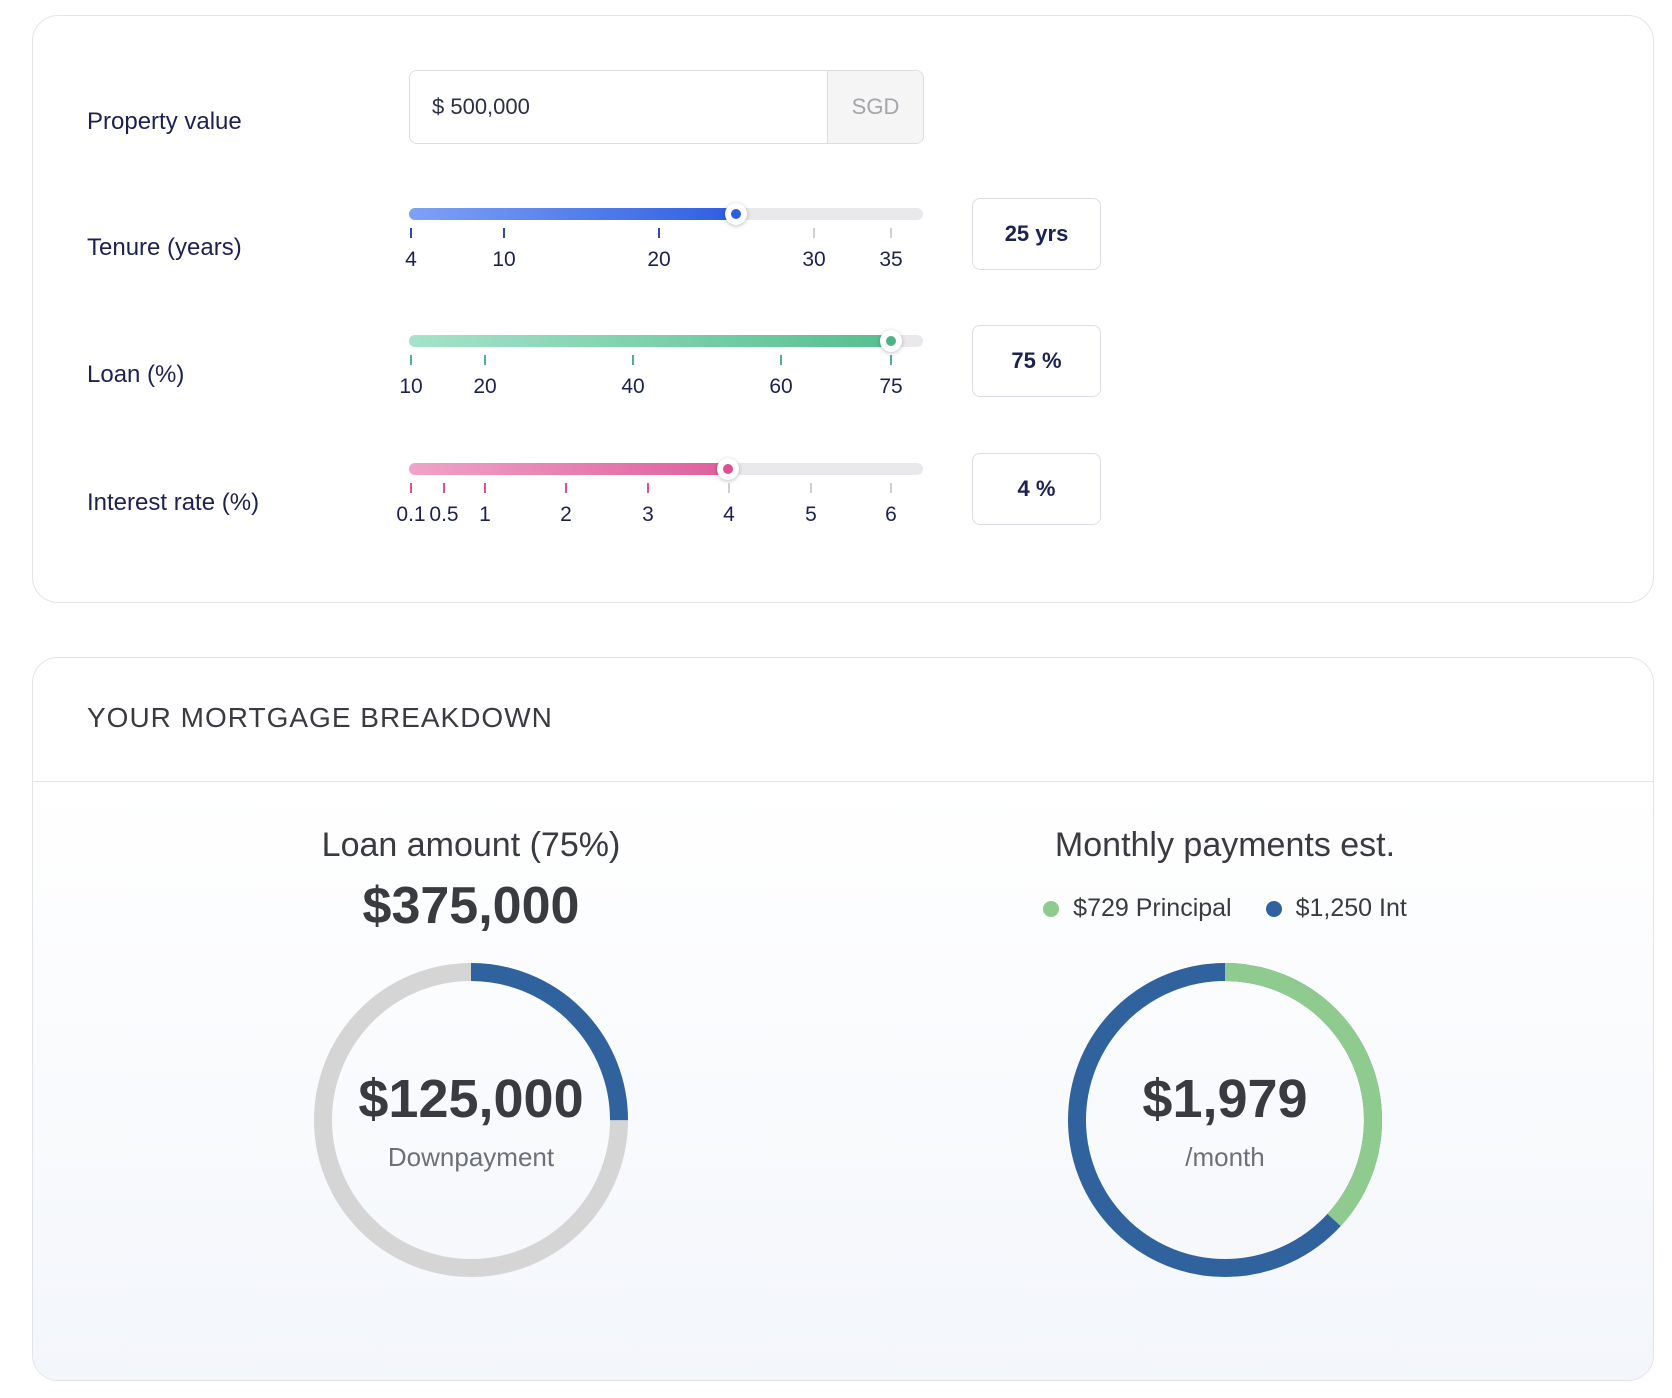 The height and width of the screenshot is (1398, 1672). I want to click on interest-dot-icon, so click(1273, 908).